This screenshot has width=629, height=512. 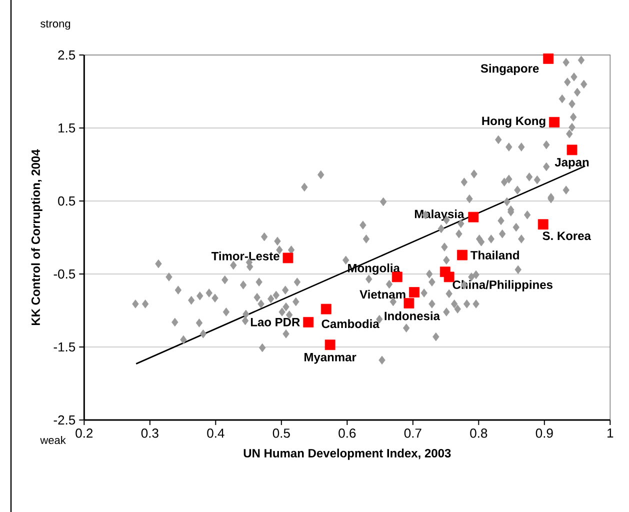 I want to click on annotation: Cambodia, so click(x=351, y=323).